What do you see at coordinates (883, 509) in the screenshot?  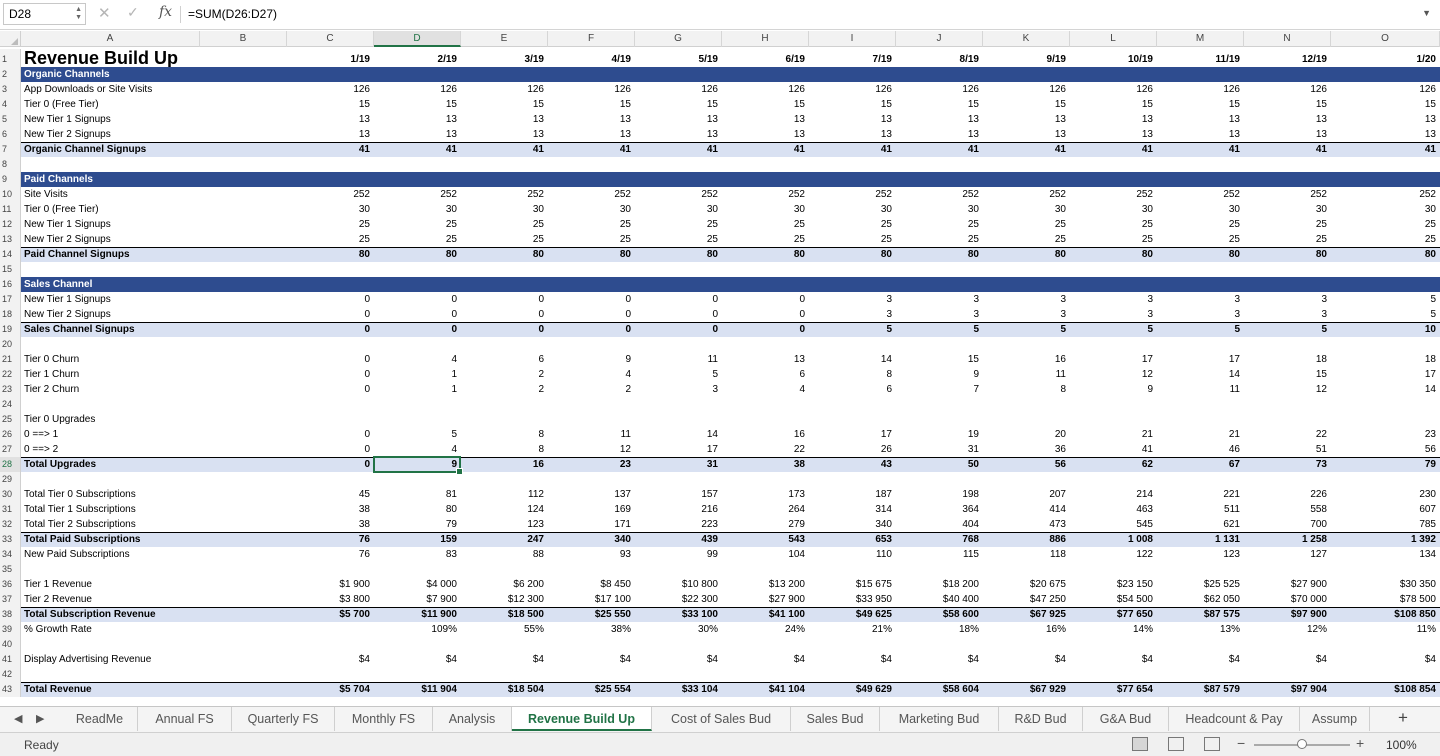 I see `value-cell-i: 314` at bounding box center [883, 509].